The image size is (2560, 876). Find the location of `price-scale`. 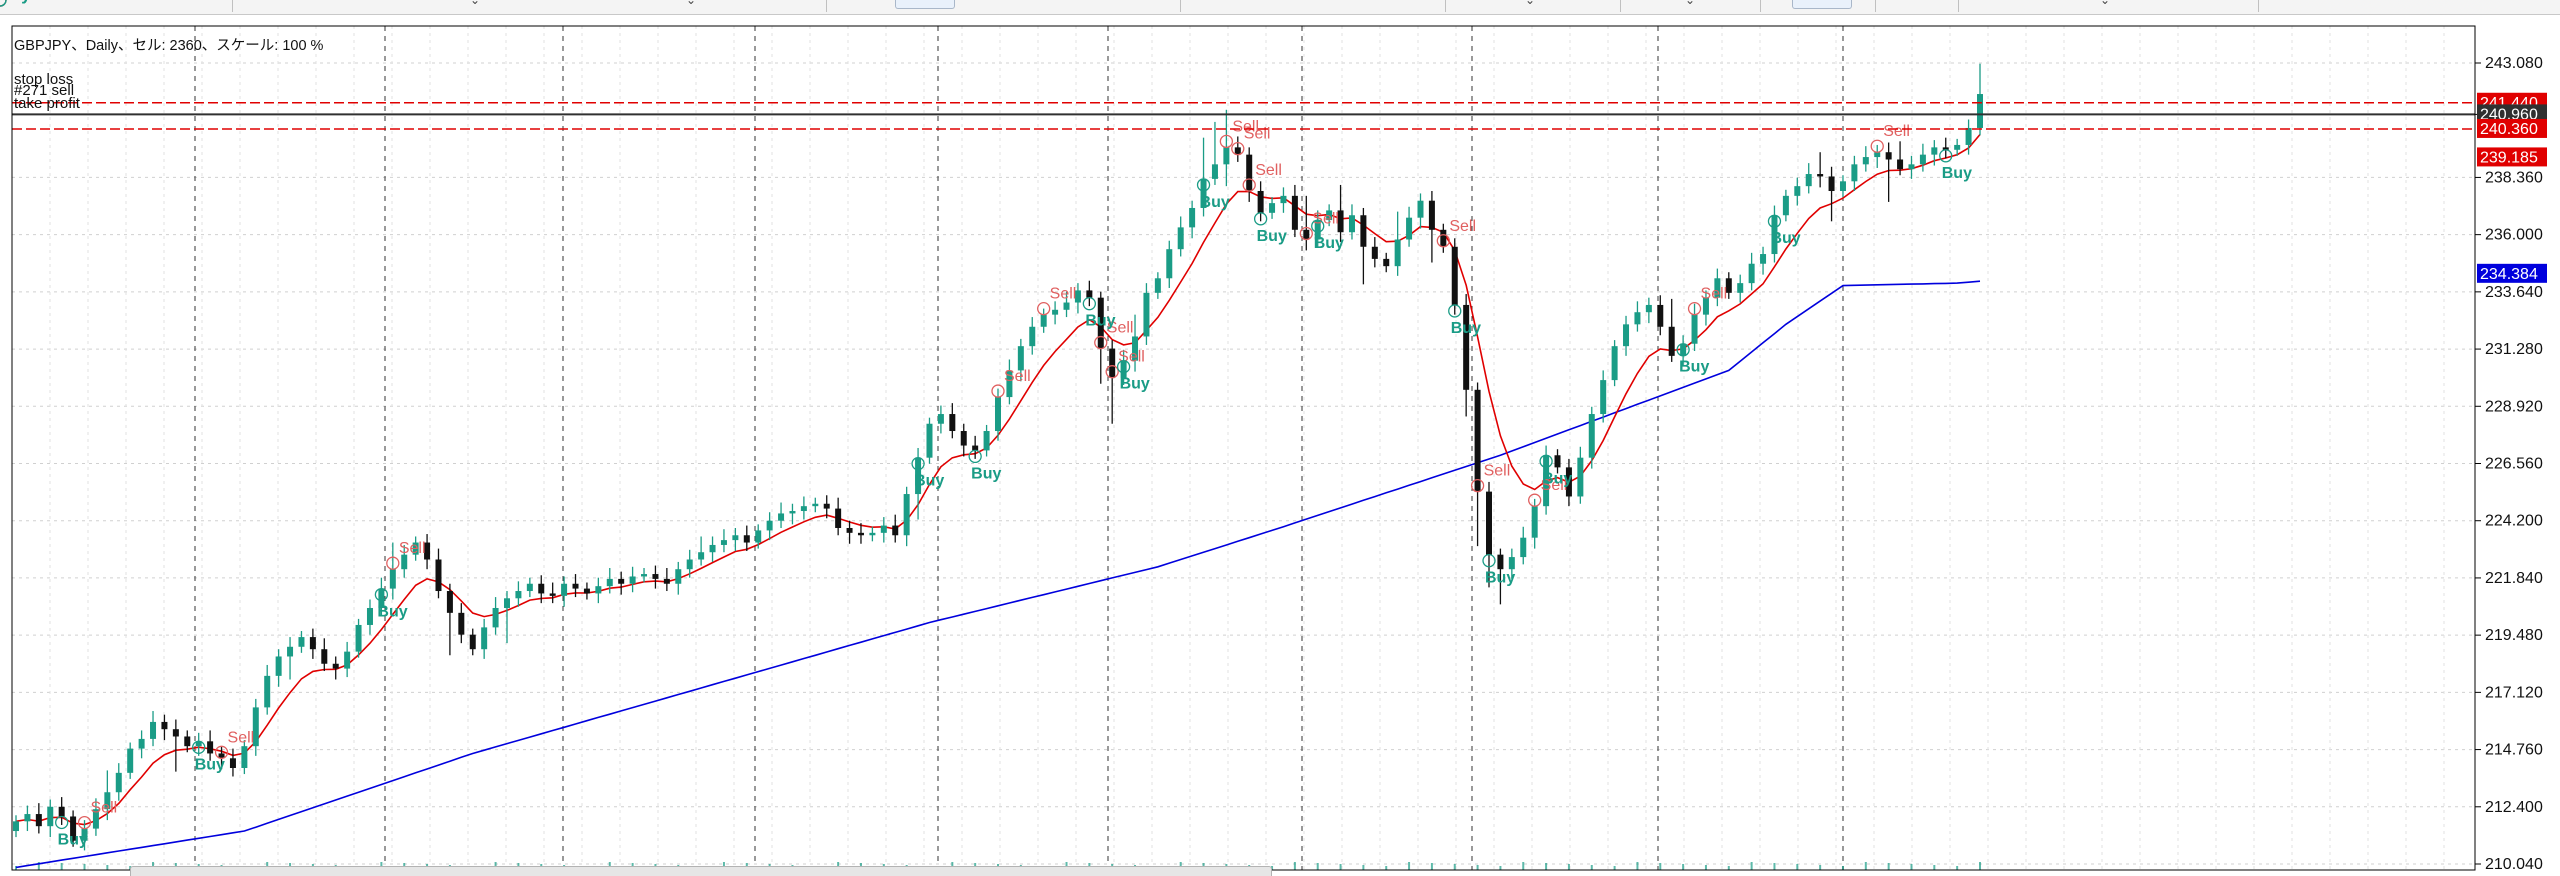

price-scale is located at coordinates (2518, 448).